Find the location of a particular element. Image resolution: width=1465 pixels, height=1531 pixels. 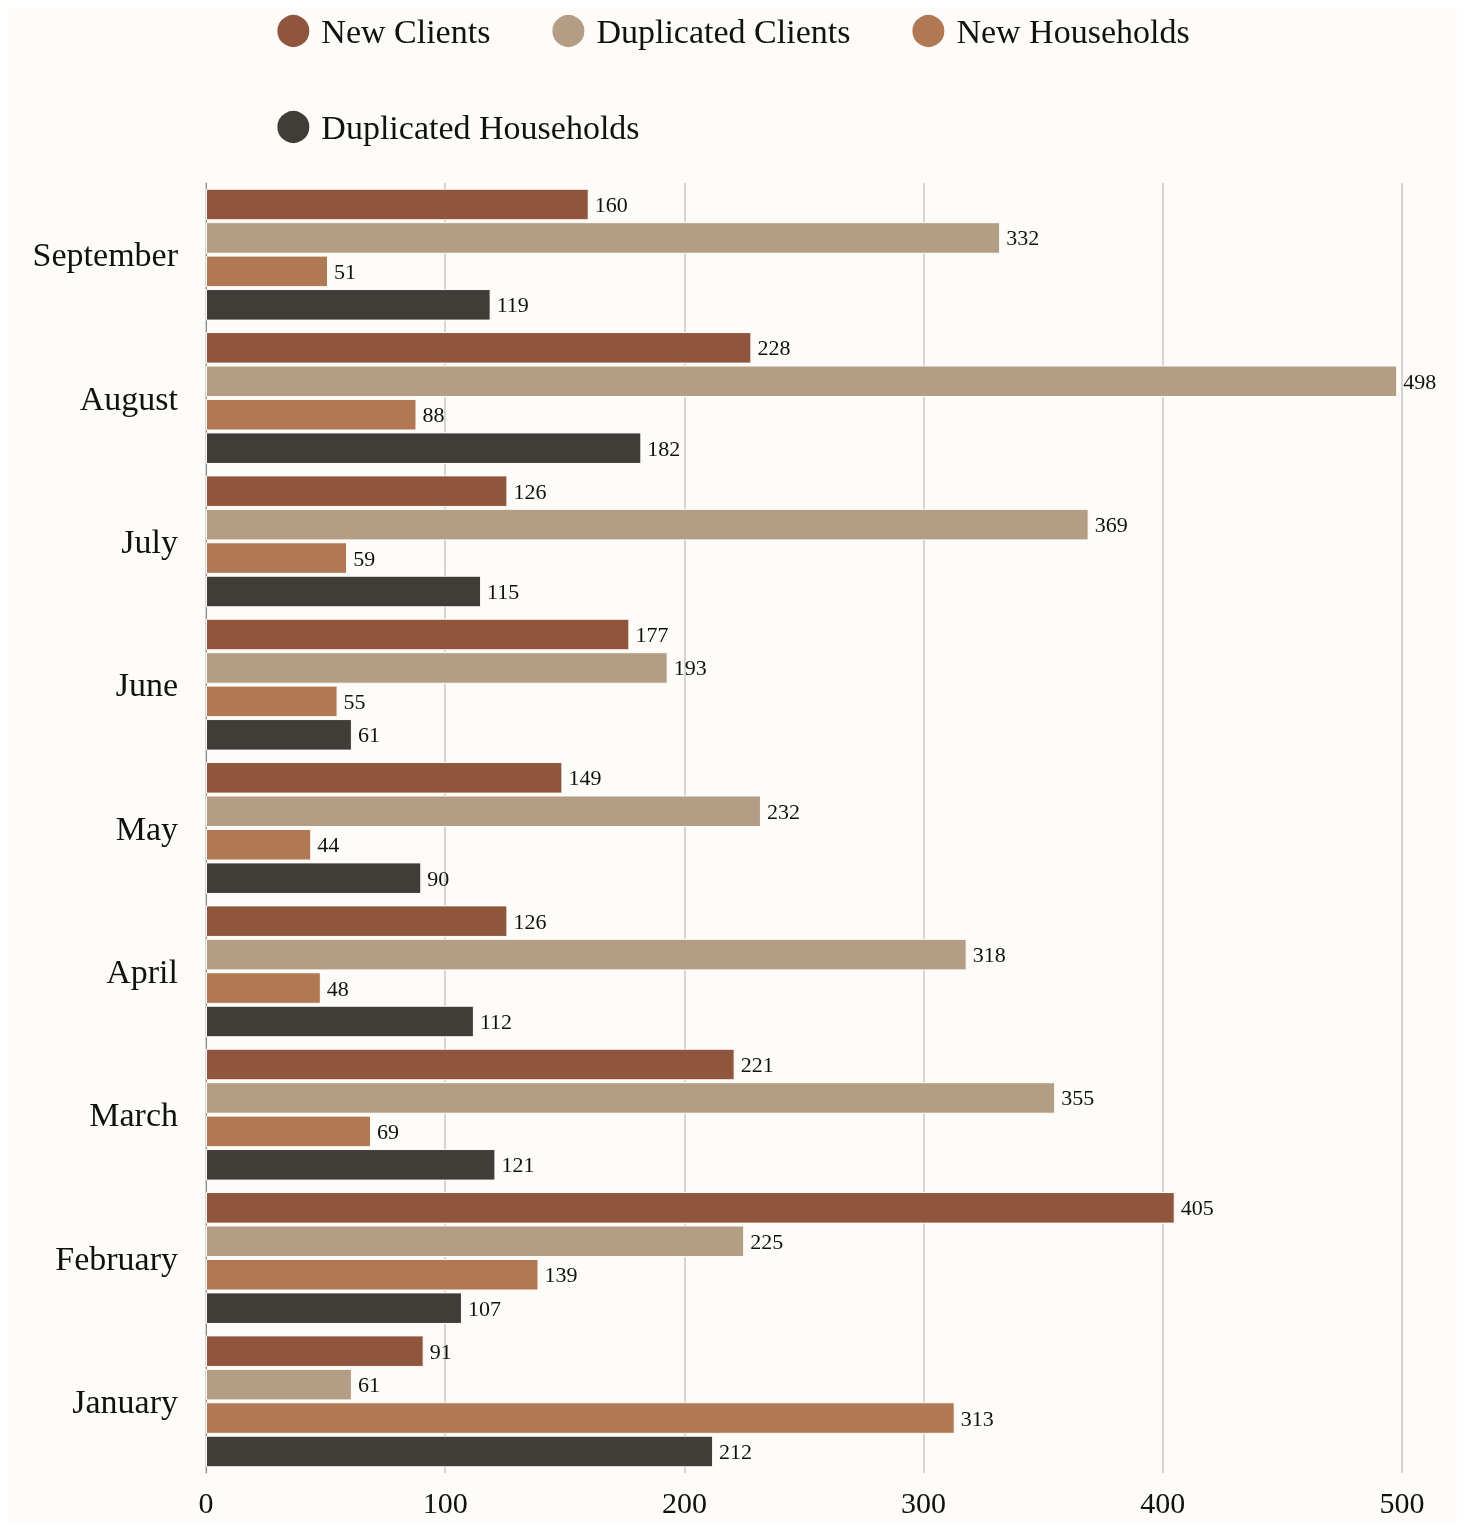

data-label: 48 is located at coordinates (337, 988).